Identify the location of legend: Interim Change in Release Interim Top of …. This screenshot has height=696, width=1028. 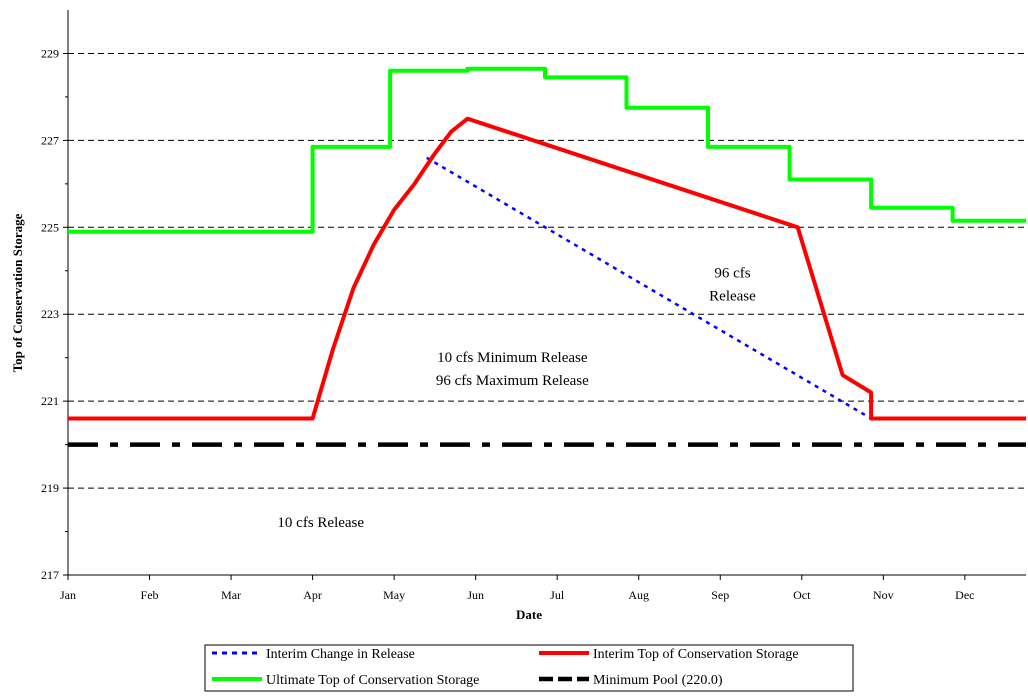
(529, 668).